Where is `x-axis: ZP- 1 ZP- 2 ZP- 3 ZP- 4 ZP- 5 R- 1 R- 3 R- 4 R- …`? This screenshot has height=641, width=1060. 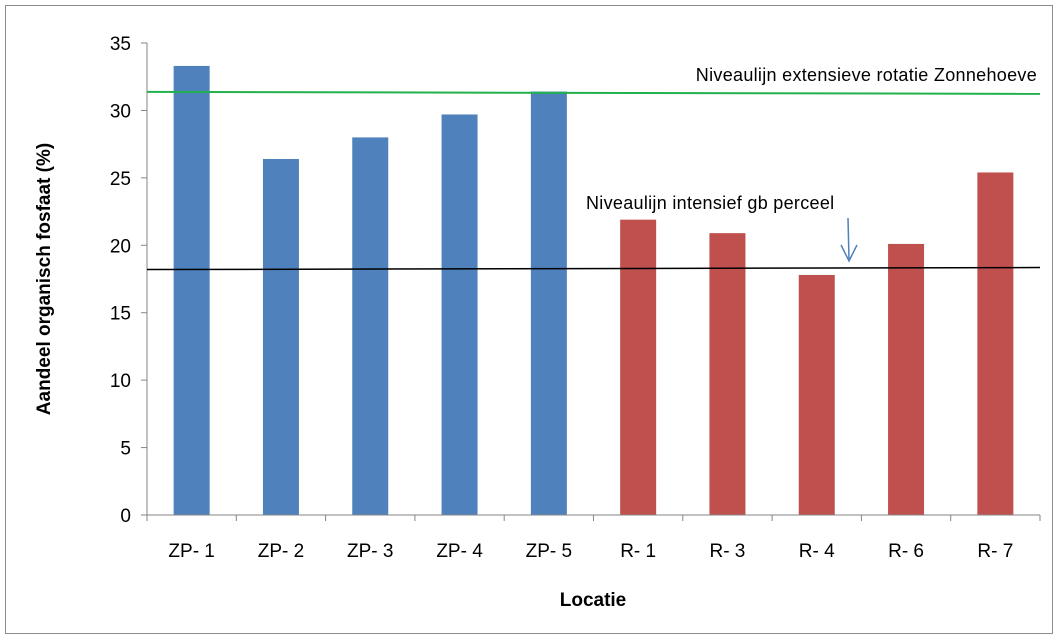
x-axis: ZP- 1 ZP- 2 ZP- 3 ZP- 4 ZP- 5 R- 1 R- 3 R- 4 R- … is located at coordinates (593, 538).